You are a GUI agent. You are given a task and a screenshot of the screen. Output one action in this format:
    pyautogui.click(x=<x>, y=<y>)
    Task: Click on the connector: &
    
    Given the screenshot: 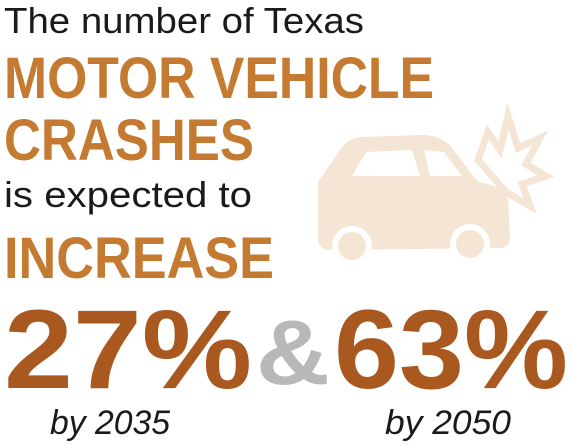 What is the action you would take?
    pyautogui.click(x=293, y=353)
    